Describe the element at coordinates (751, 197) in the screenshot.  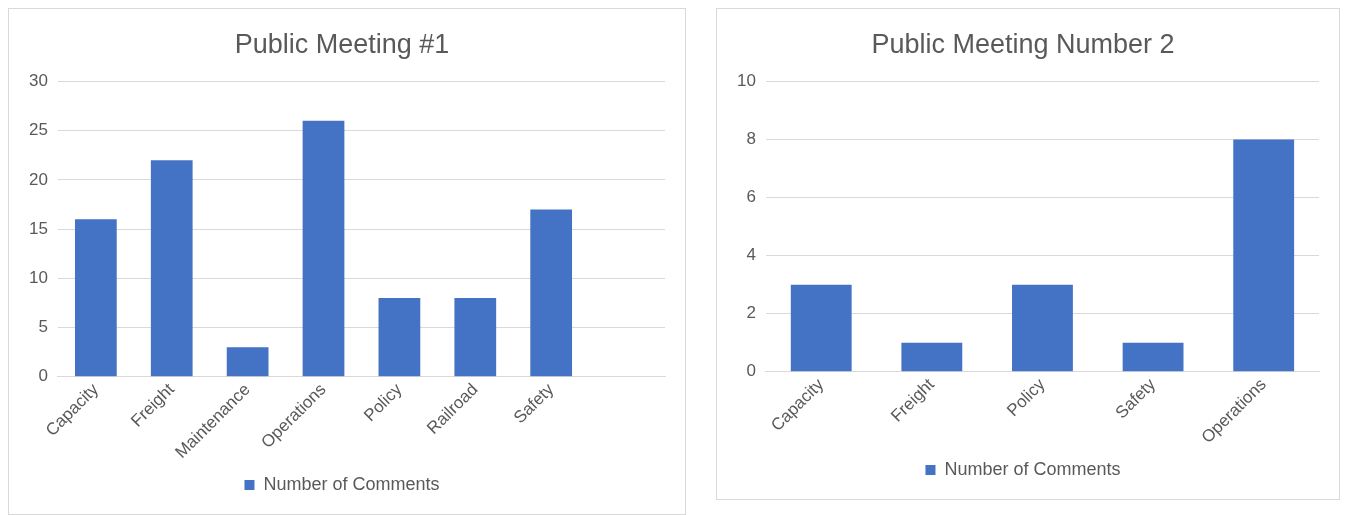
I see `y-tick-label: 6` at that location.